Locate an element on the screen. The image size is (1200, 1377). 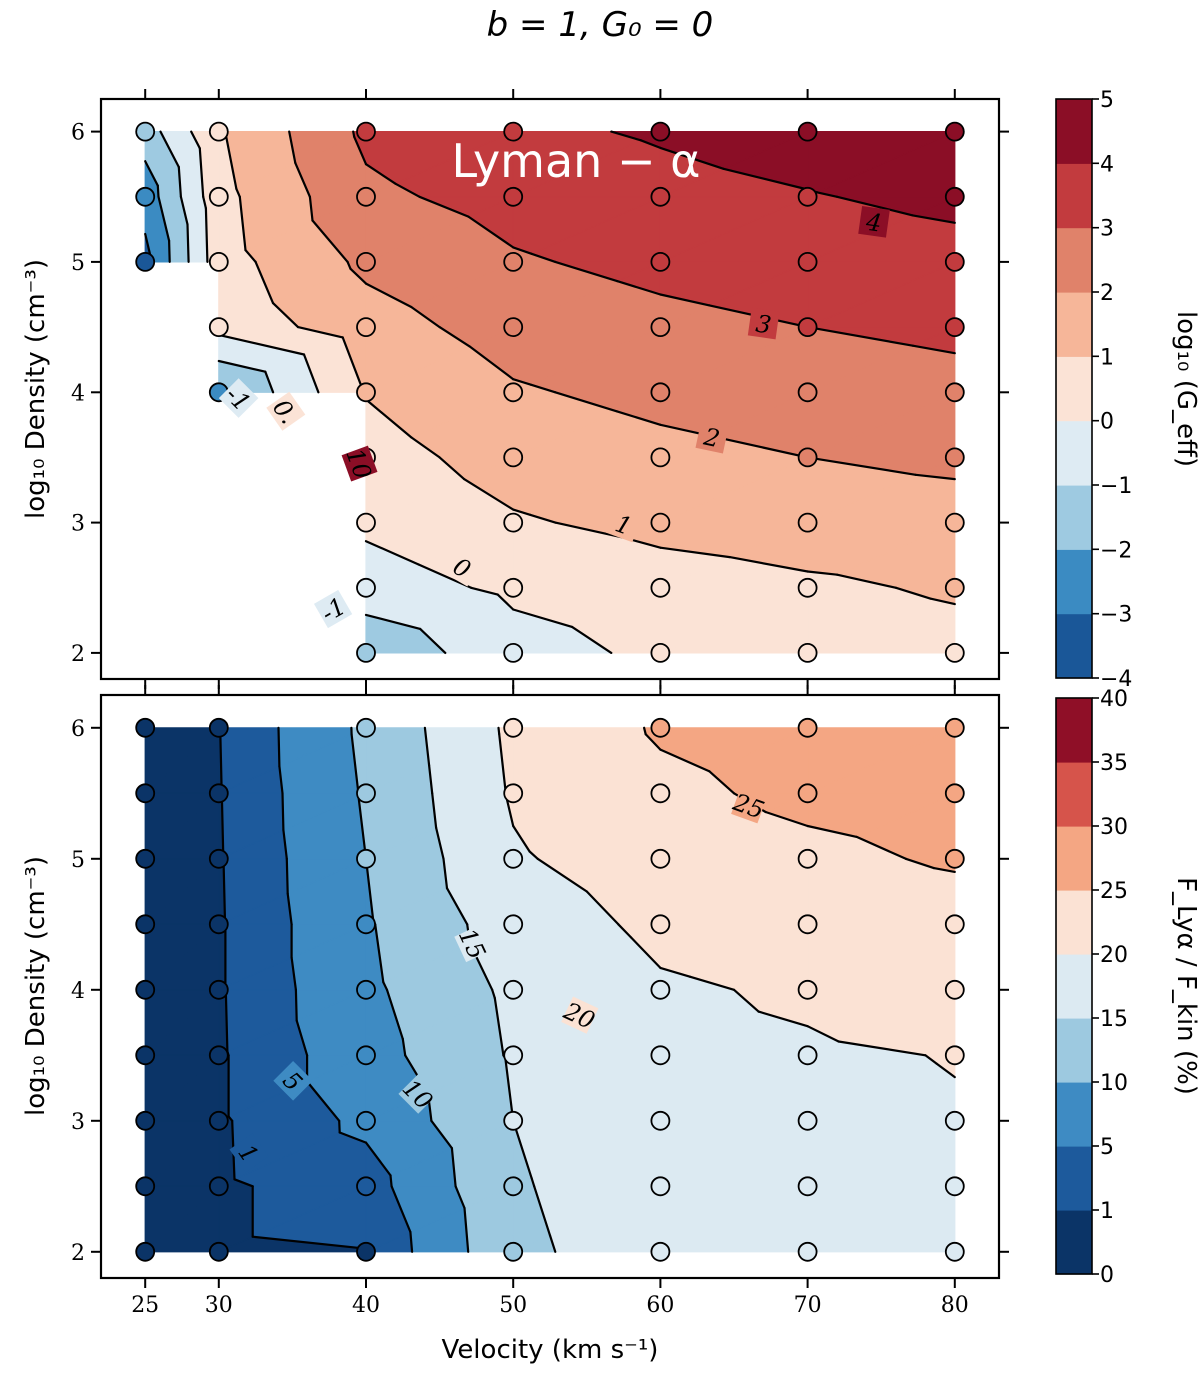
top-colorbar: −4 −3 −2 −1 0 1 2 3 4 5 is located at coordinates (1093, 390).